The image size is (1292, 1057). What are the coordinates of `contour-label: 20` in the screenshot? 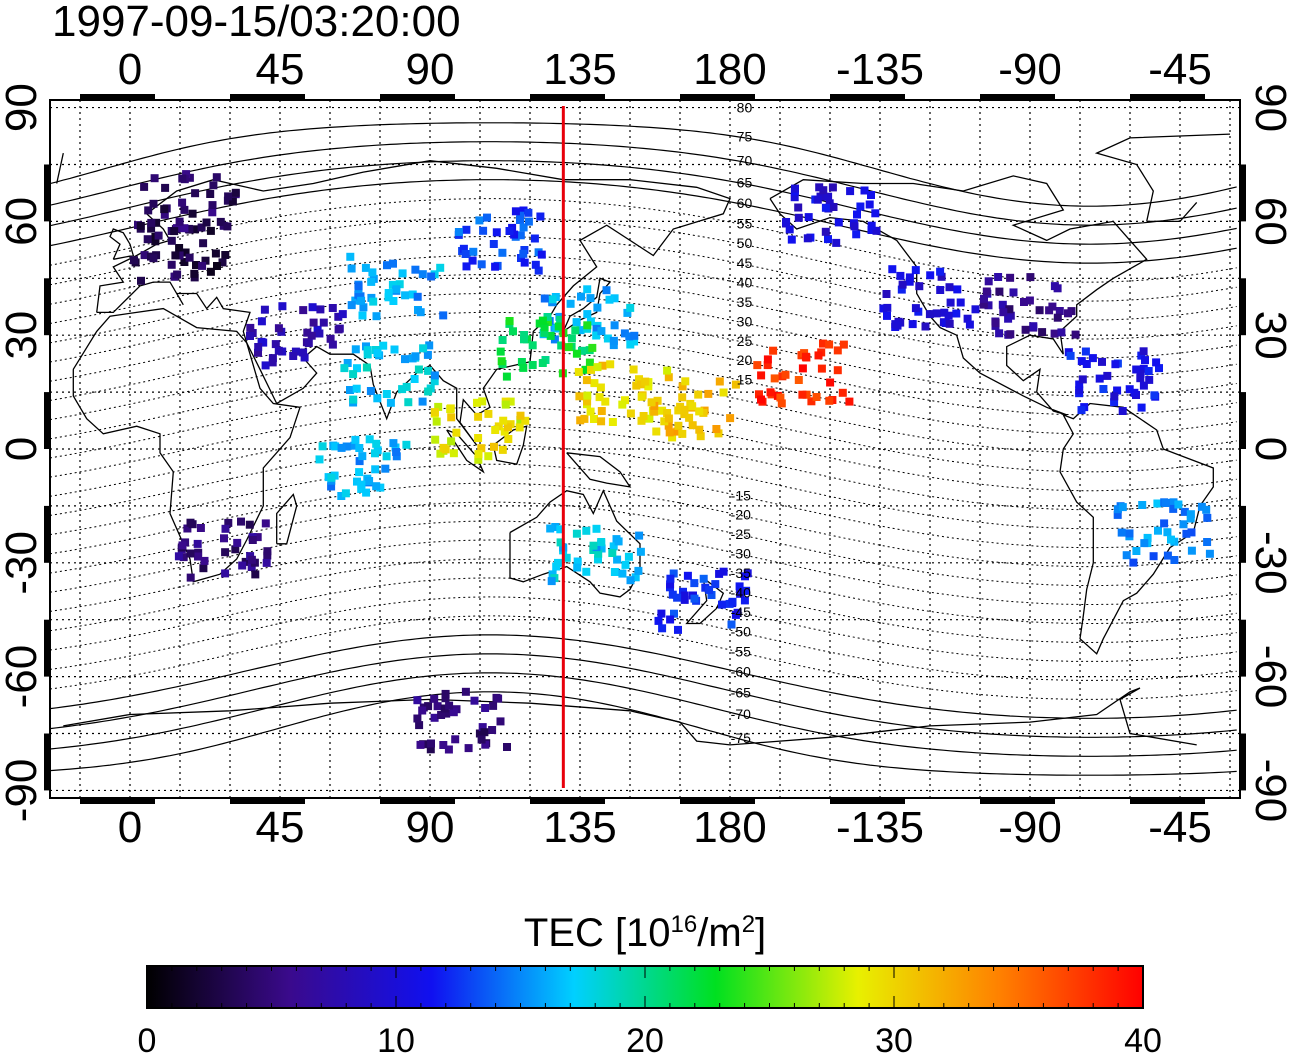 It's located at (745, 360).